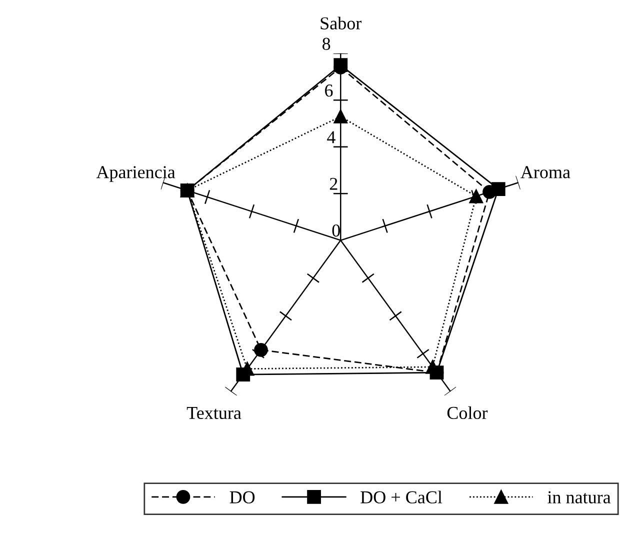  What do you see at coordinates (579, 497) in the screenshot?
I see `legend-label: in natura` at bounding box center [579, 497].